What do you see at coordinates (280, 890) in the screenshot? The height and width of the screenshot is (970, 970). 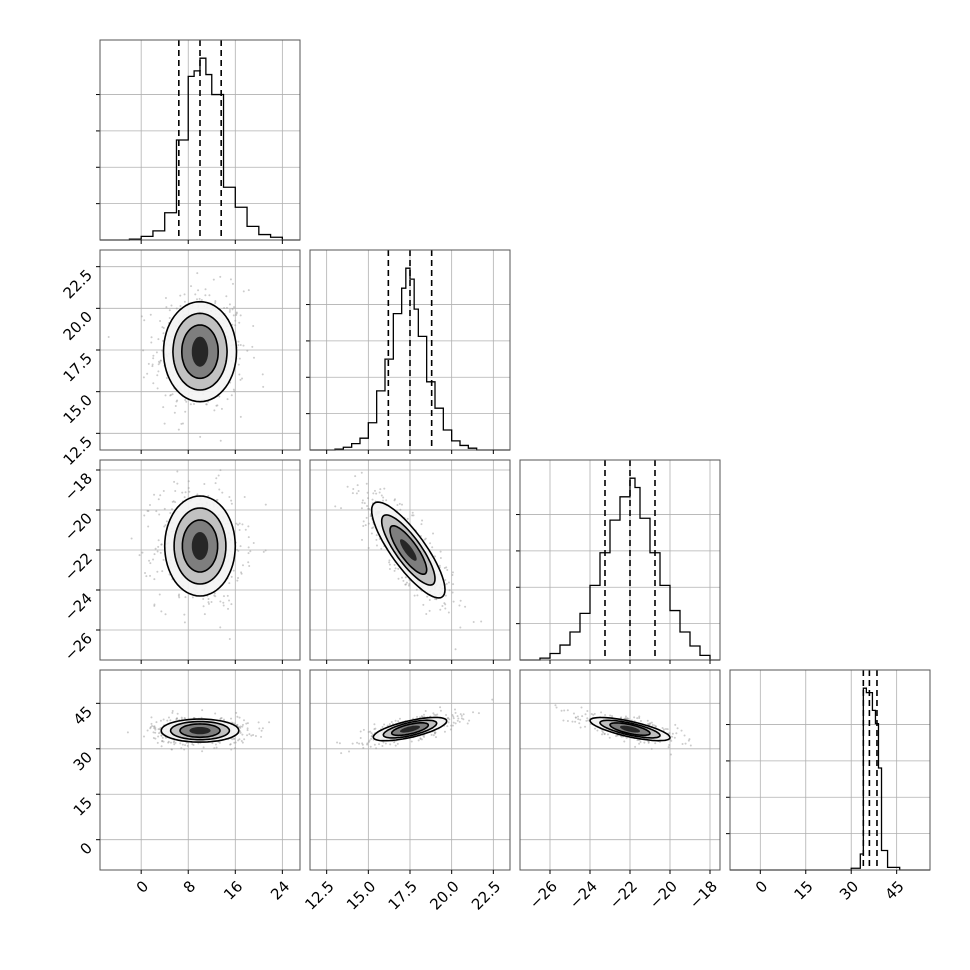 I see `x-tick-label: 24` at bounding box center [280, 890].